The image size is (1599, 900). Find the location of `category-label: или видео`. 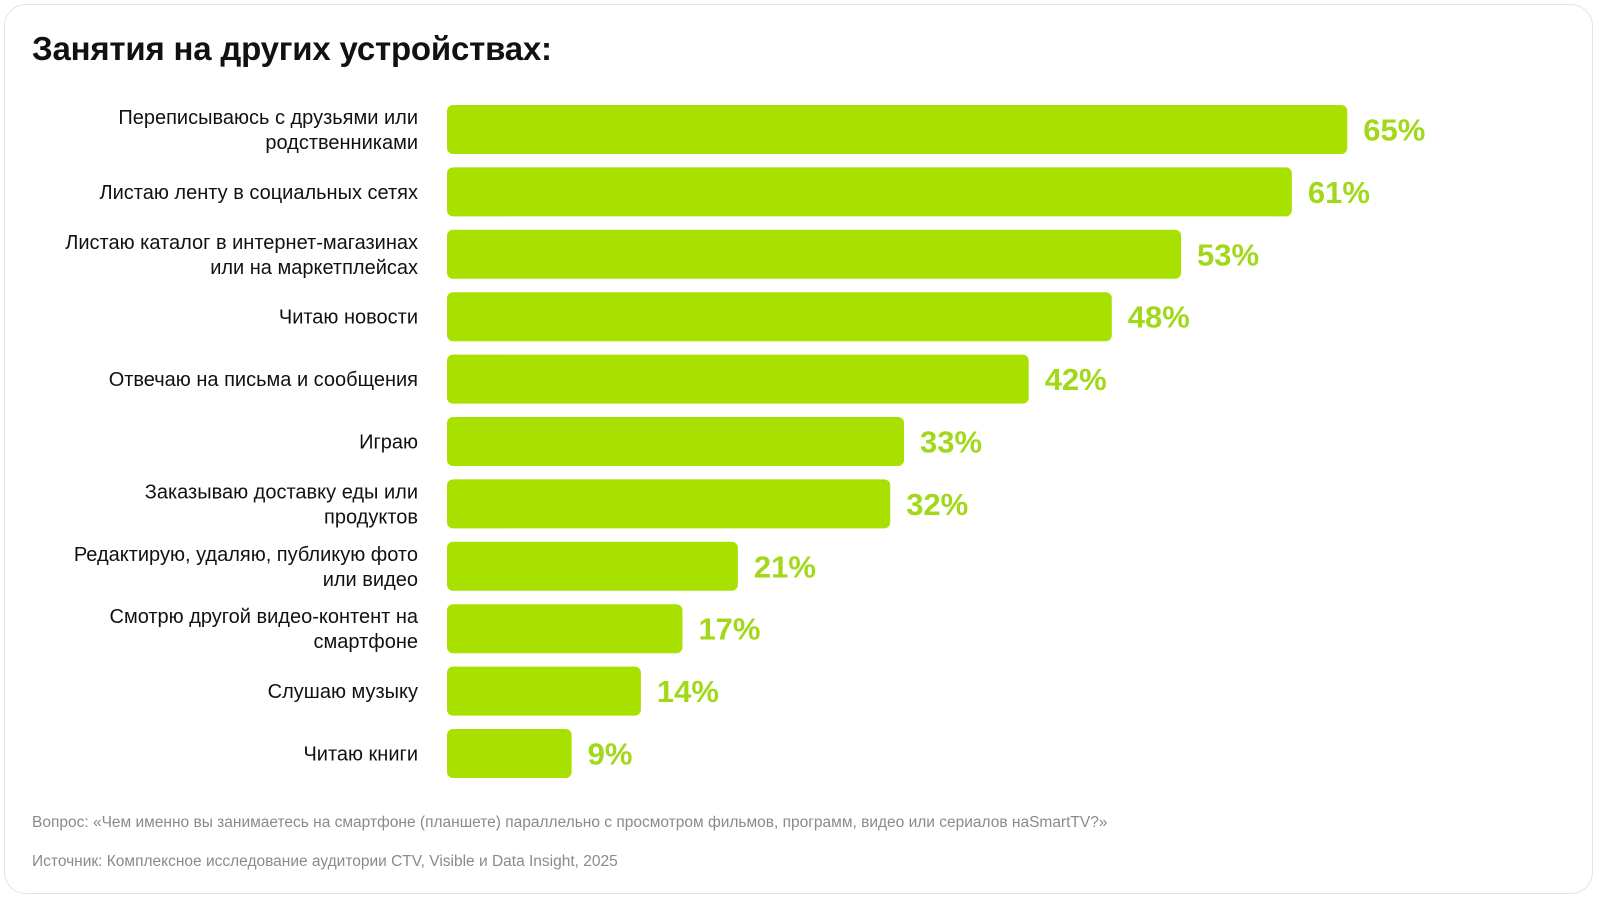

category-label: или видео is located at coordinates (370, 580).